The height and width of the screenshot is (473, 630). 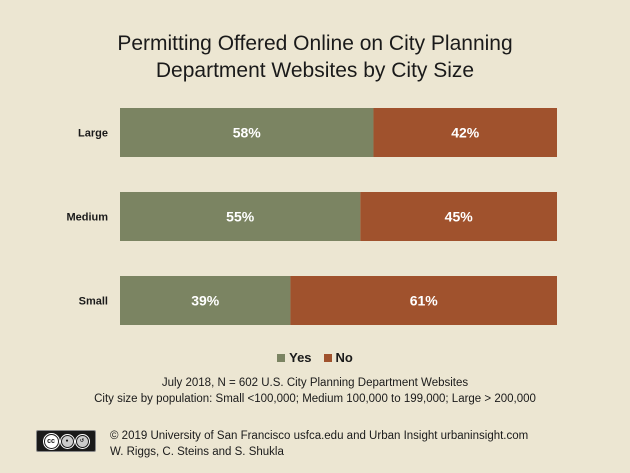 I want to click on cc-icon: cc, so click(x=51, y=441).